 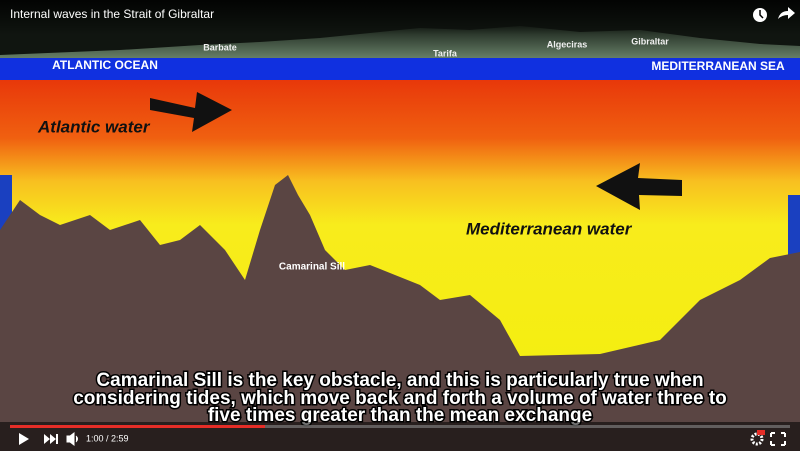 What do you see at coordinates (445, 53) in the screenshot?
I see `place-label: Tarifa` at bounding box center [445, 53].